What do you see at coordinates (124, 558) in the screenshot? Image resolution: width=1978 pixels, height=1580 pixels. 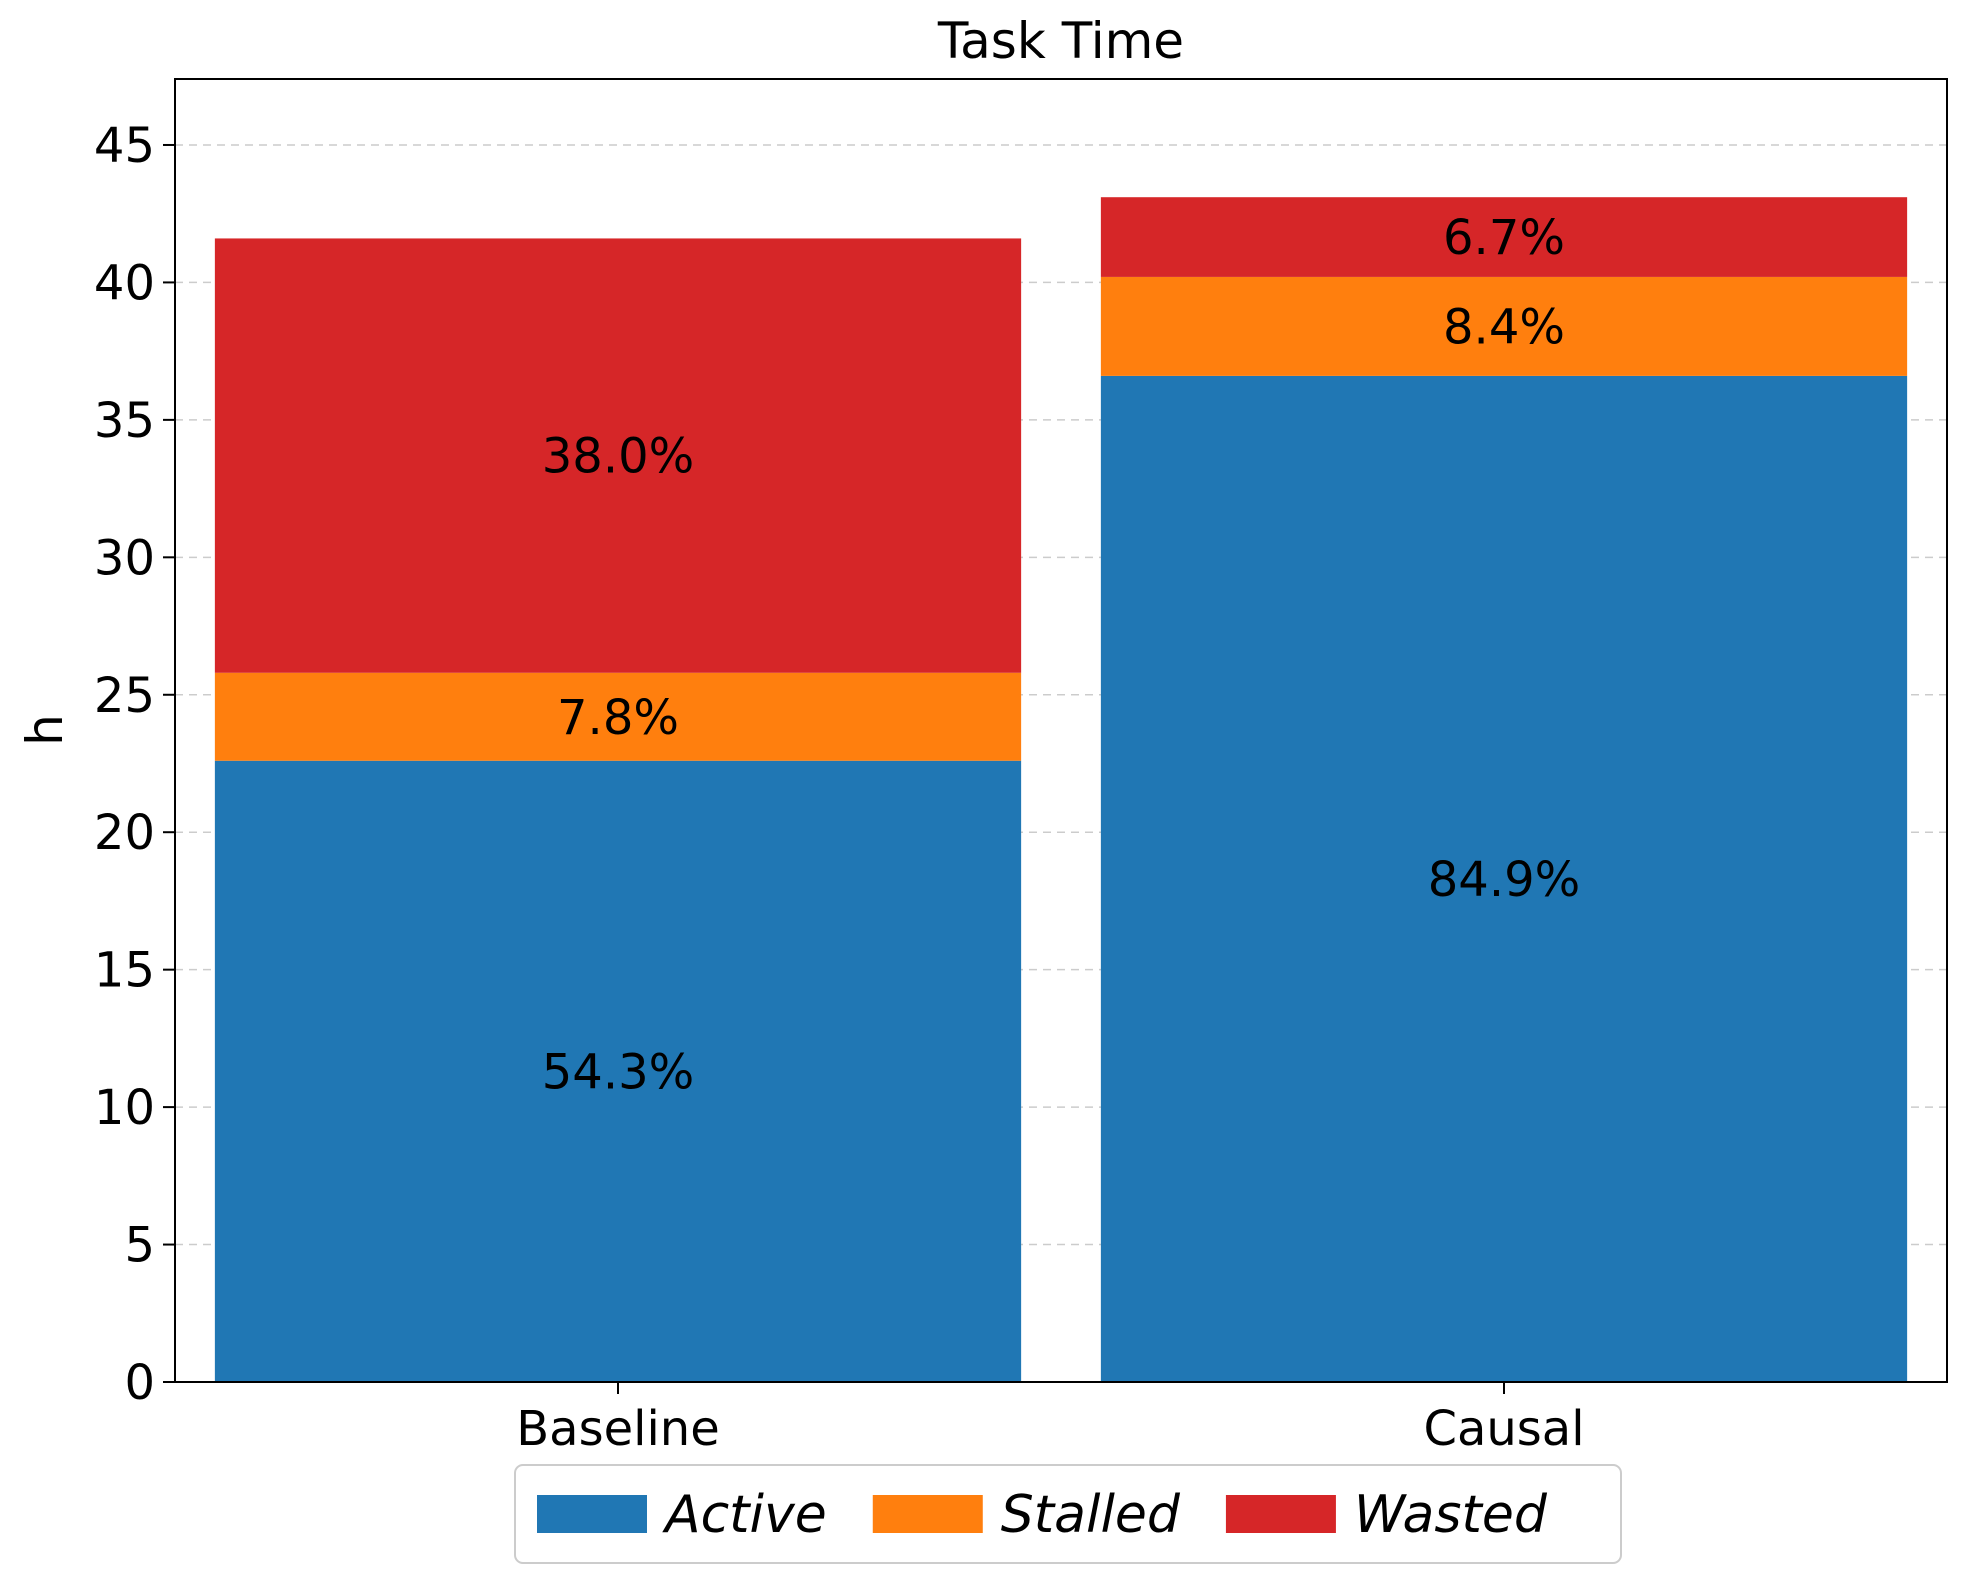 I see `y-tick-label: 30` at bounding box center [124, 558].